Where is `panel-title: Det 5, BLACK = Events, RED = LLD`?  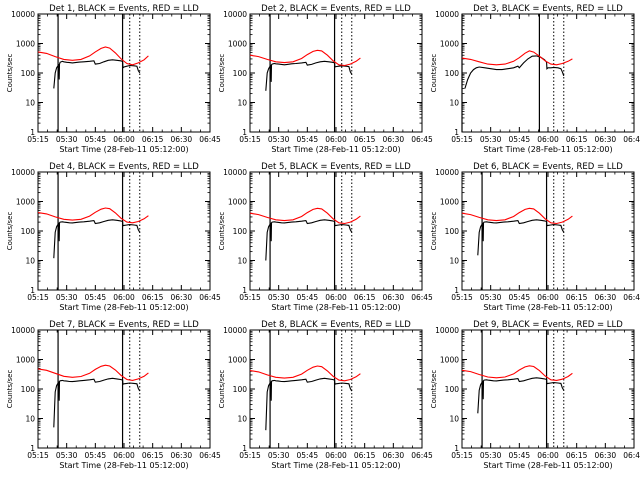 panel-title: Det 5, BLACK = Events, RED = LLD is located at coordinates (336, 167).